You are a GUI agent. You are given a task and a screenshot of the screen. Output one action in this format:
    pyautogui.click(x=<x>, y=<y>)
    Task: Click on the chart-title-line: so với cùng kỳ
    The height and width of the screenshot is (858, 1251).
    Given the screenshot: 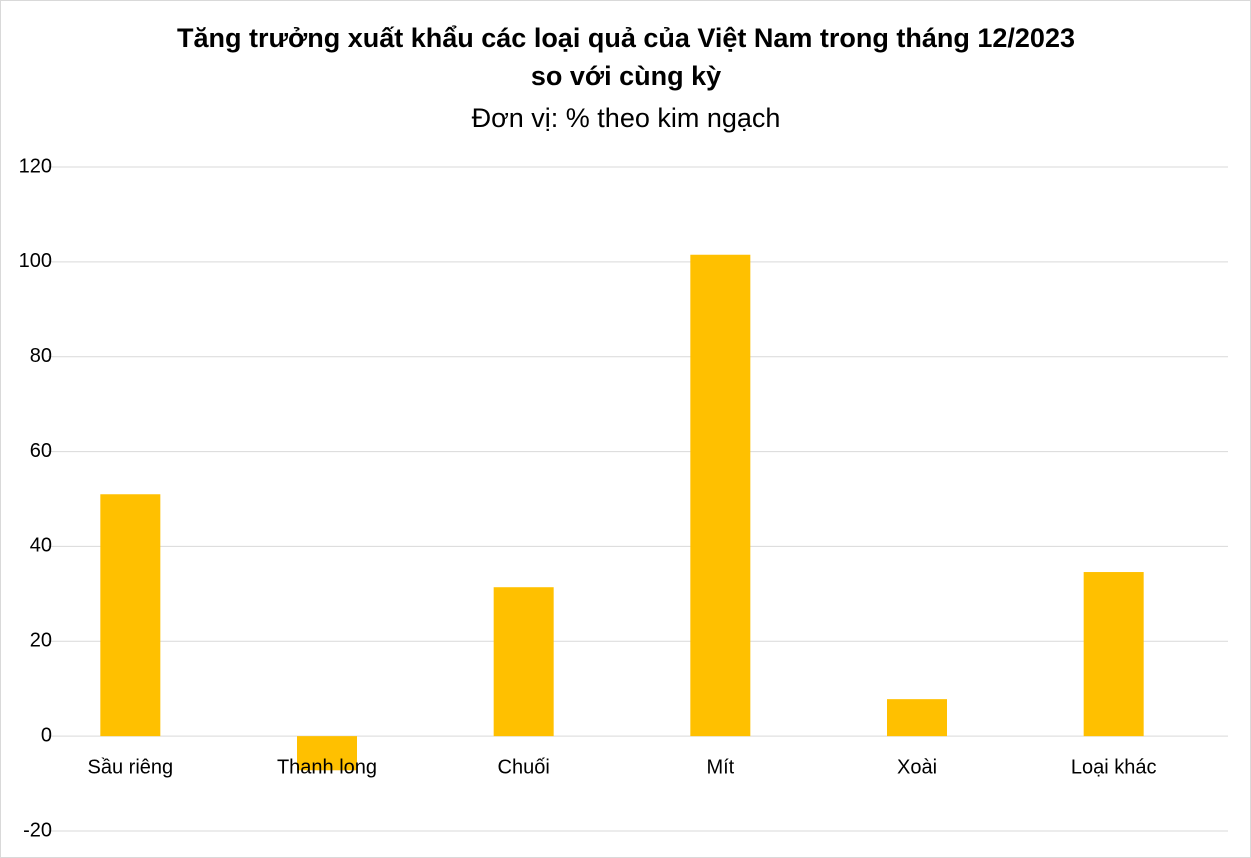 What is the action you would take?
    pyautogui.click(x=626, y=76)
    